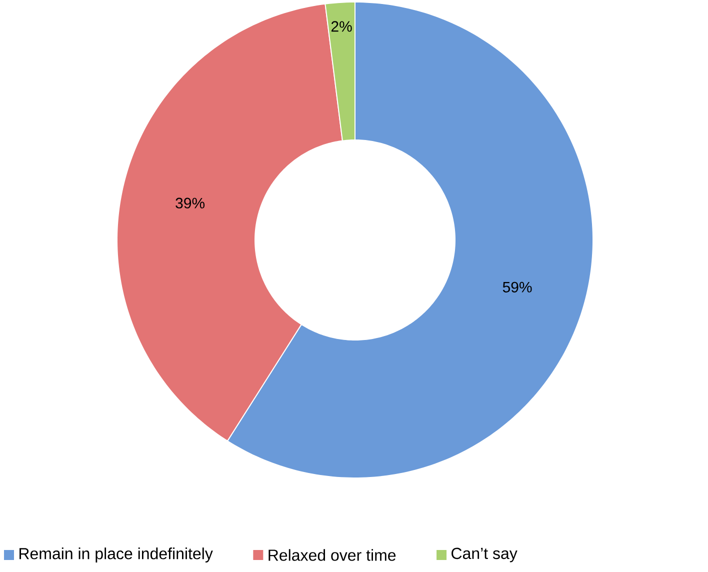 Image resolution: width=708 pixels, height=572 pixels. What do you see at coordinates (116, 555) in the screenshot?
I see `legend-label: Remain in place indefinitely` at bounding box center [116, 555].